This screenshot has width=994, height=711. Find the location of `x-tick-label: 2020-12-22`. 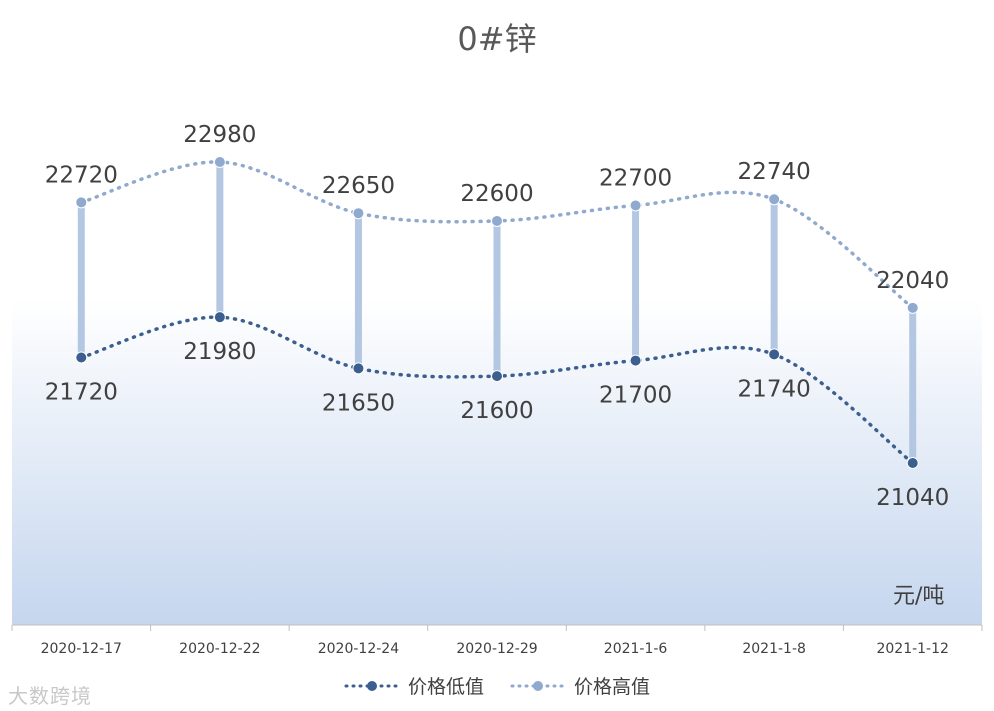

x-tick-label: 2020-12-22 is located at coordinates (219, 649).